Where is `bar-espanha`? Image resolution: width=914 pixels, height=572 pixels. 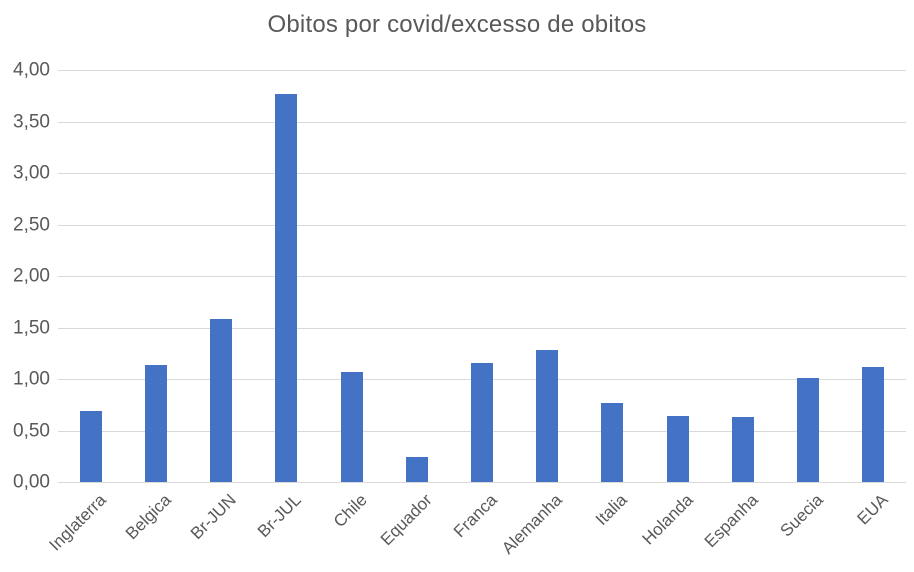 bar-espanha is located at coordinates (742, 449).